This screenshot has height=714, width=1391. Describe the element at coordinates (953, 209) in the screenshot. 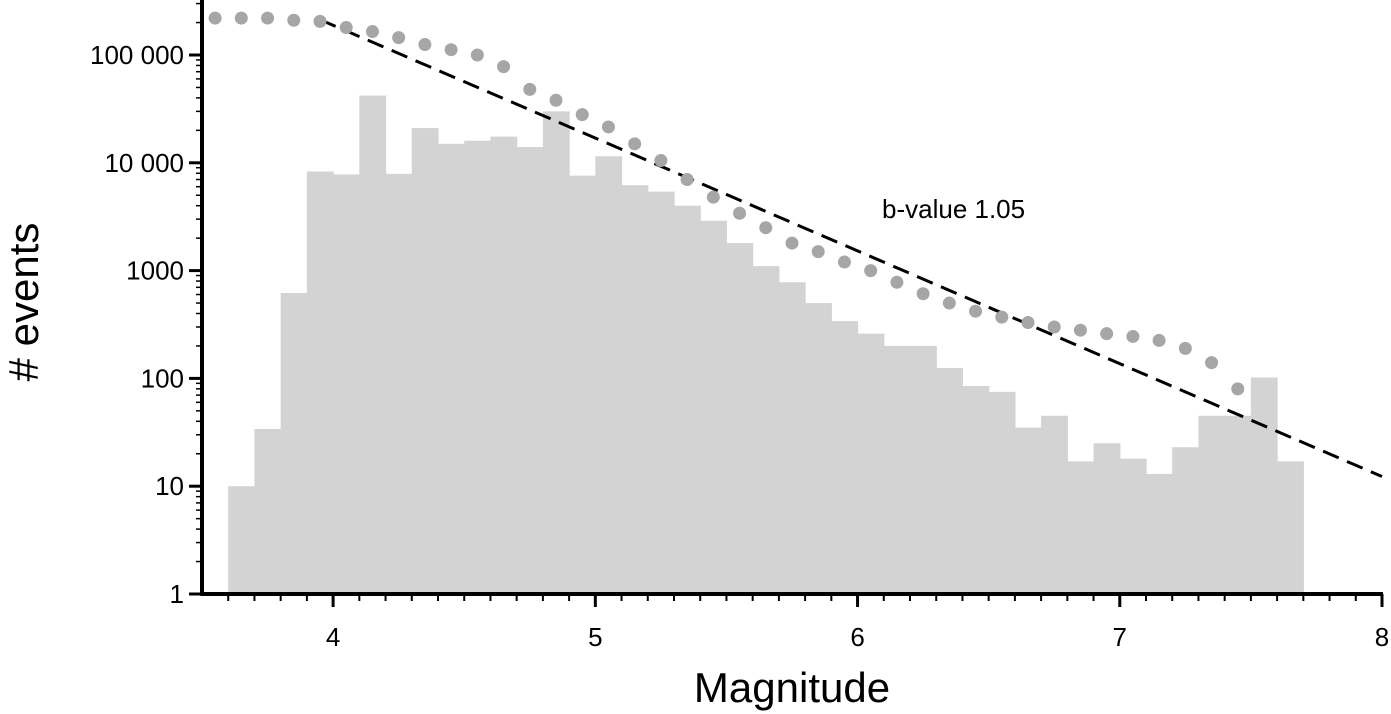

I see `b-value-annotation: b-value 1.05` at that location.